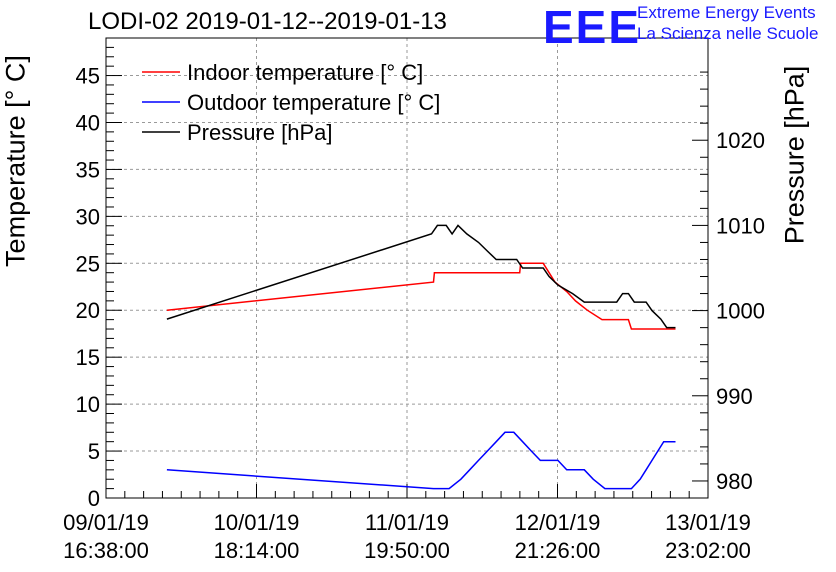 This screenshot has width=836, height=572. Describe the element at coordinates (305, 72) in the screenshot. I see `legend-label-0: Indoor temperature [° C]` at that location.